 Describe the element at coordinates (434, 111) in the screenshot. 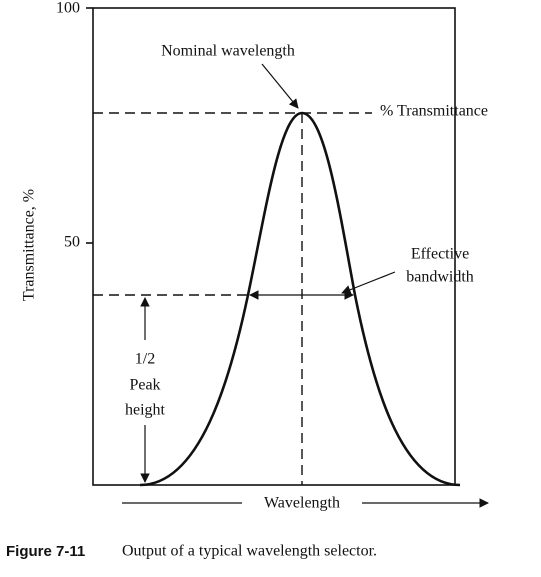

I see `annotation: % Transmittance` at that location.